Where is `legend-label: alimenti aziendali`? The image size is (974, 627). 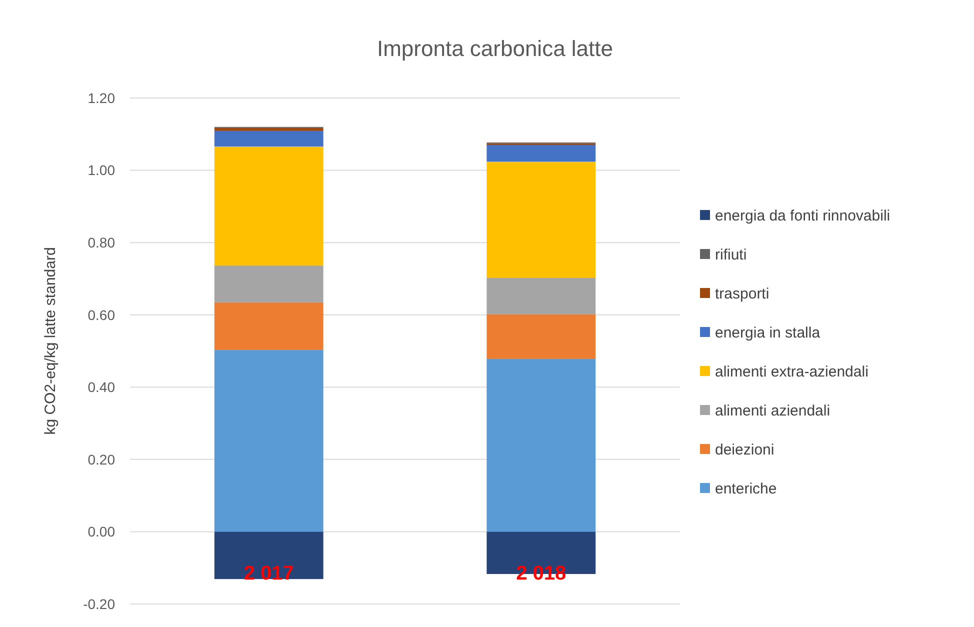 legend-label: alimenti aziendali is located at coordinates (772, 411).